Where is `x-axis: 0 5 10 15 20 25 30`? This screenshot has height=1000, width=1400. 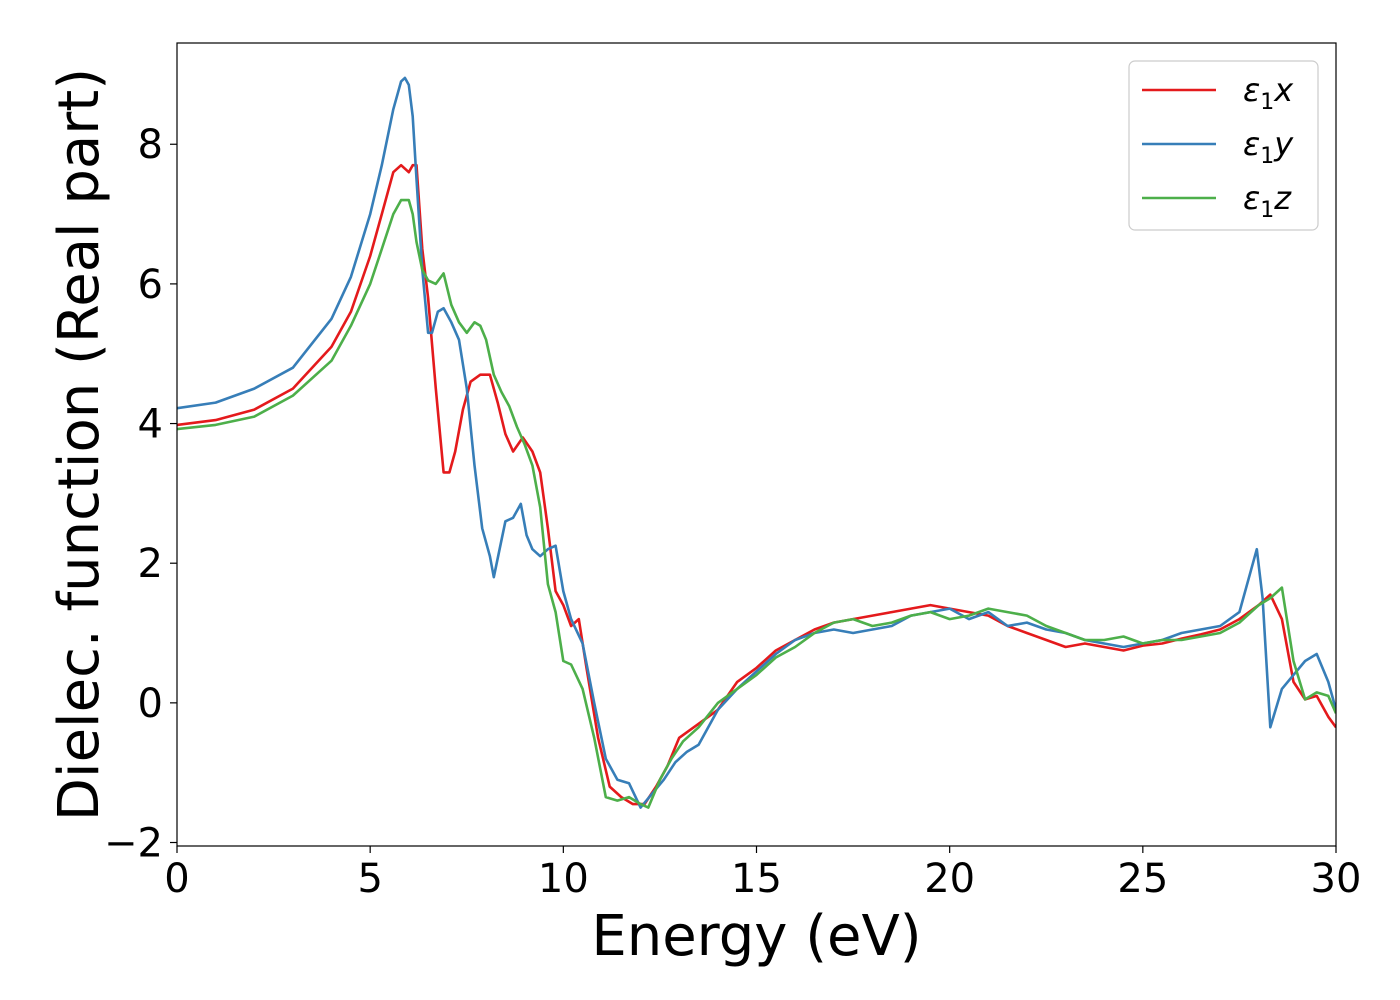
x-axis: 0 5 10 15 20 25 30 is located at coordinates (762, 874).